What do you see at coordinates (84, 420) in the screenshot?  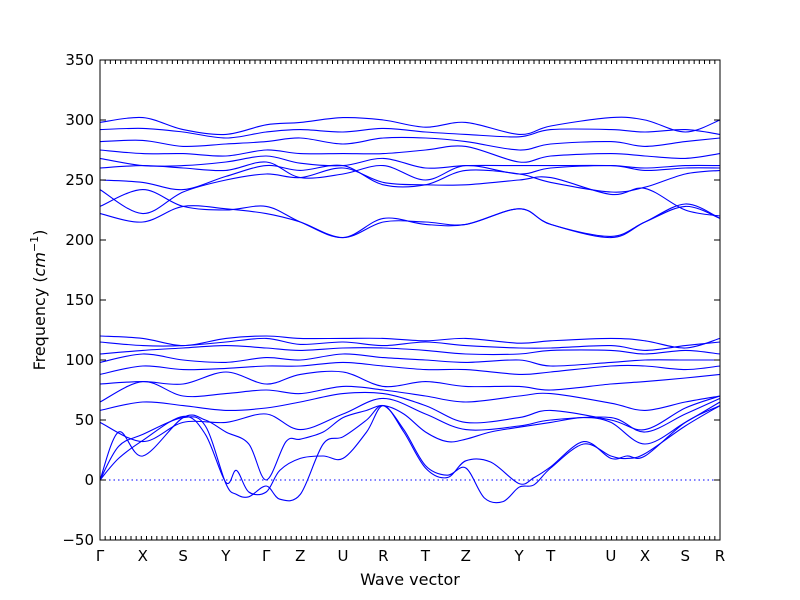 I see `y-tick-label: 50` at bounding box center [84, 420].